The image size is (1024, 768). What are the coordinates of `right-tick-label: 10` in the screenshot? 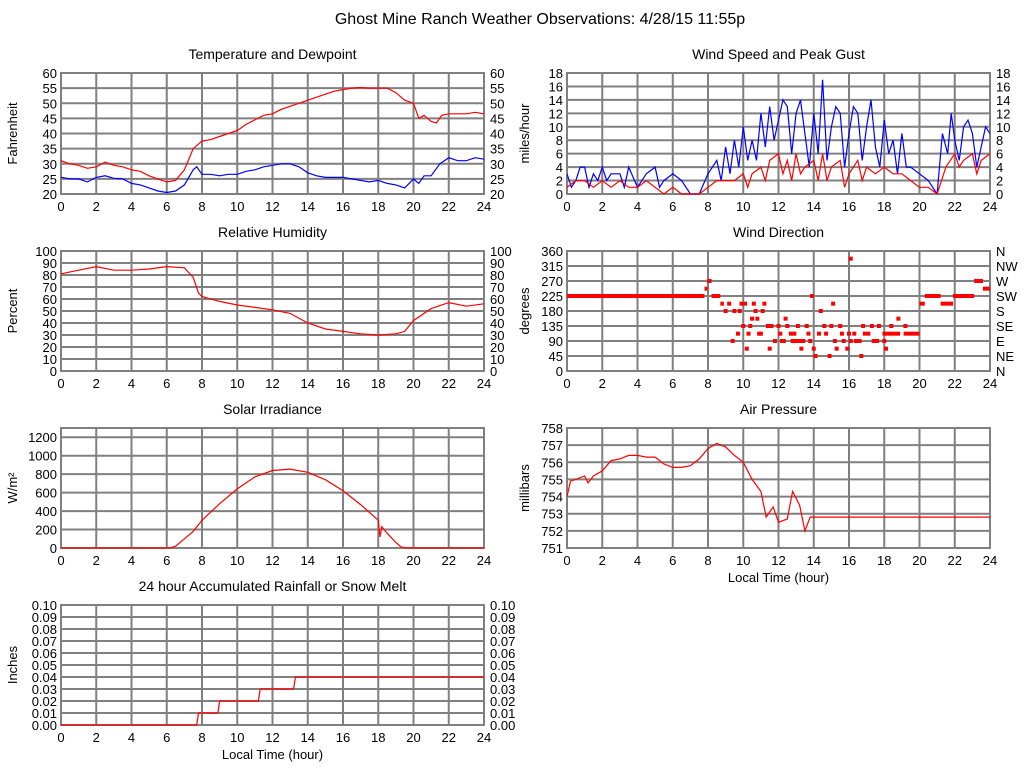 It's located at (497, 359).